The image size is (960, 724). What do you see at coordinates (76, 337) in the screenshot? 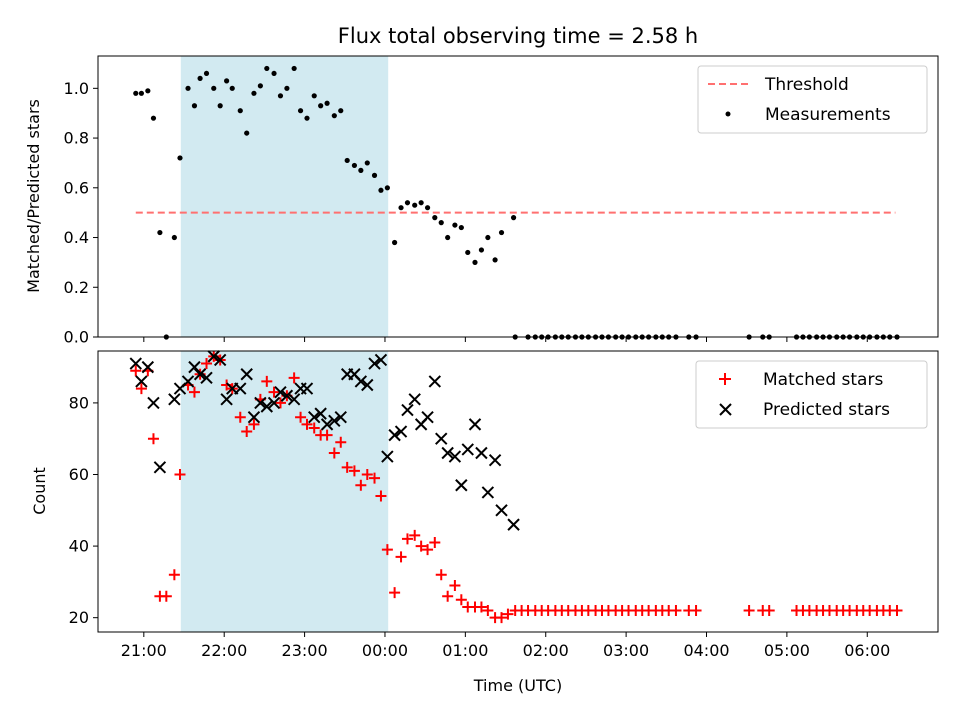
I see `y-tick-label: 0.0` at bounding box center [76, 337].